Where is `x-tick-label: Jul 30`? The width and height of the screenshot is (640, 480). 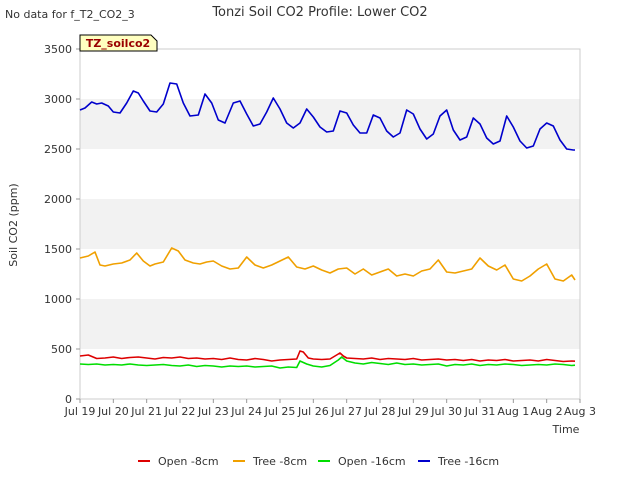 x-tick-label: Jul 30 is located at coordinates (446, 411).